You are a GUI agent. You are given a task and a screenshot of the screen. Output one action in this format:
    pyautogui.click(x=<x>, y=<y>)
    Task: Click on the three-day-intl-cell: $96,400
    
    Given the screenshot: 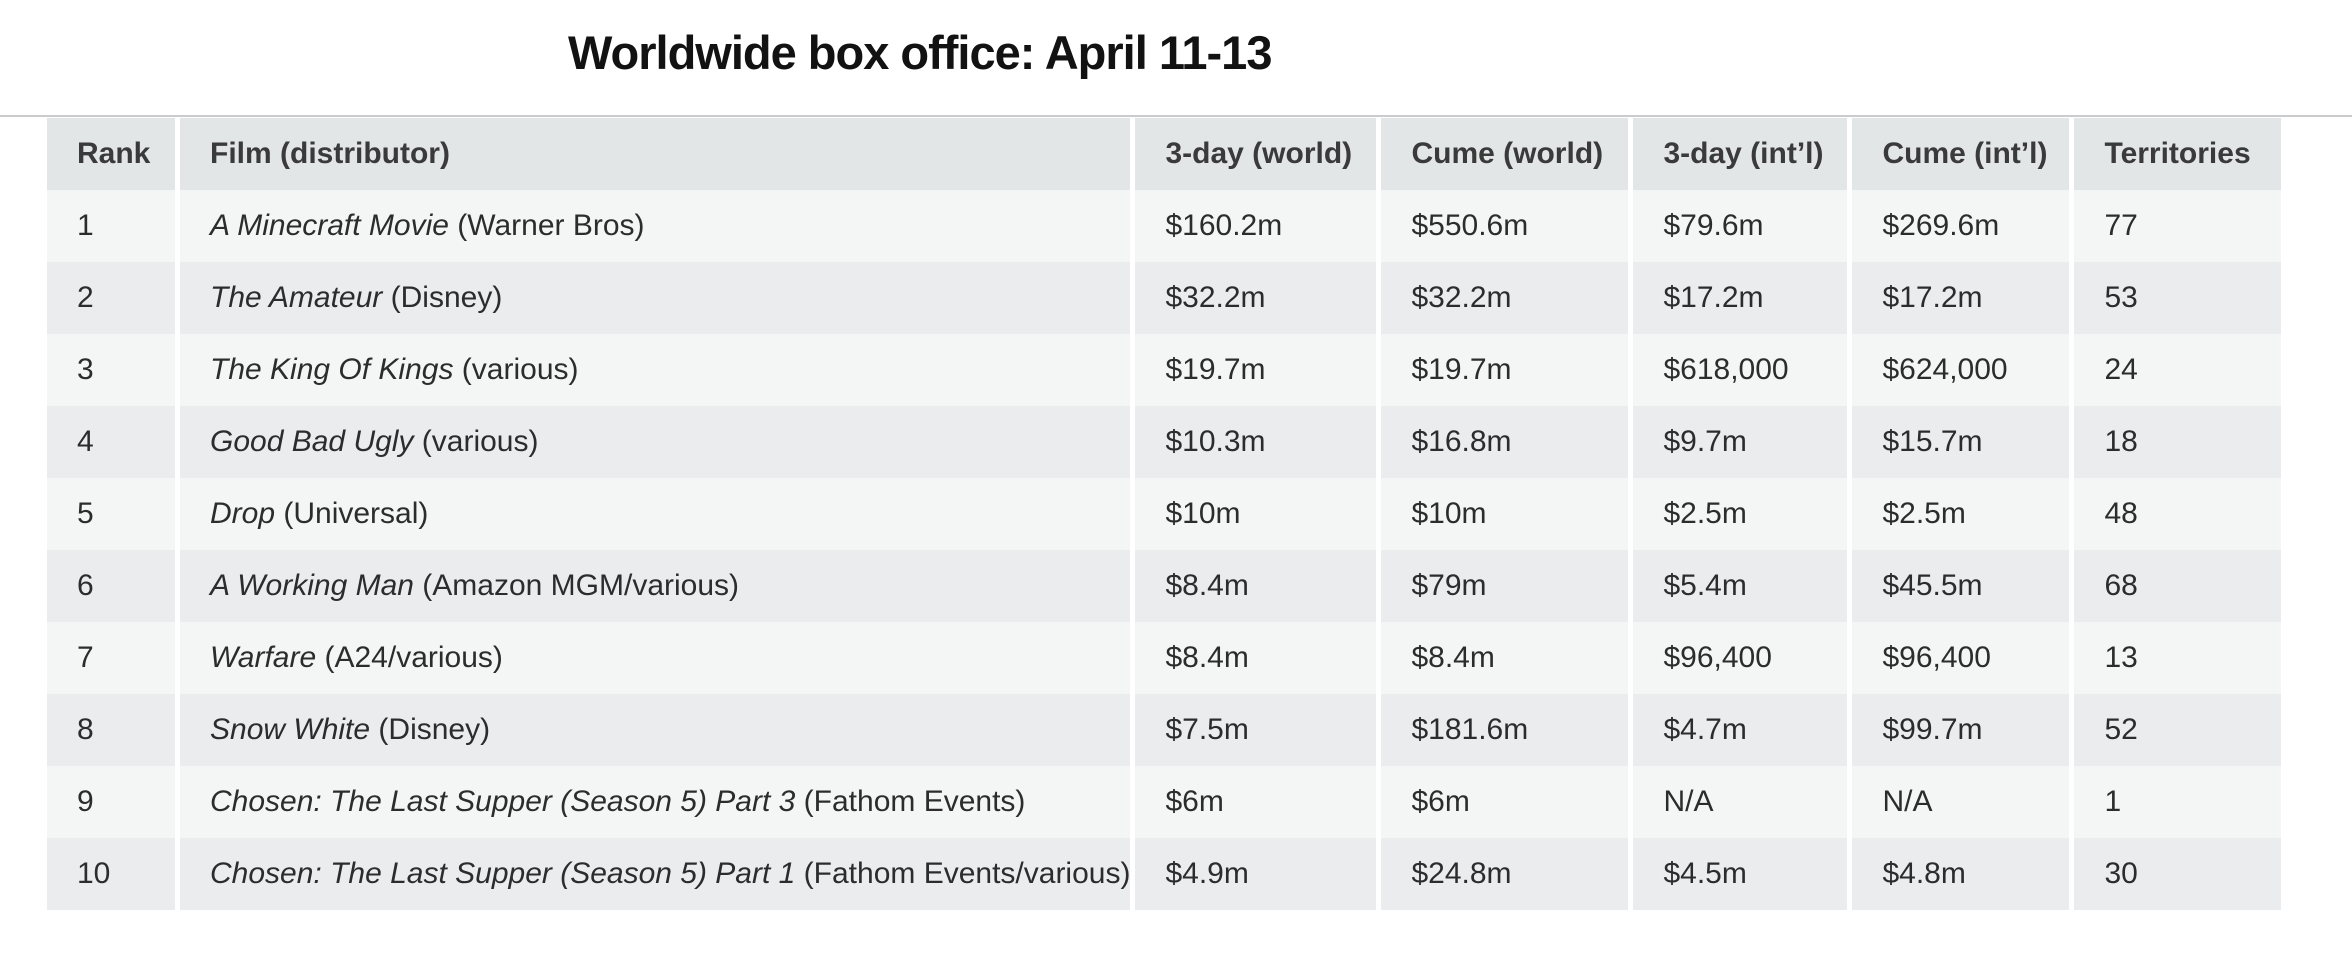 What is the action you would take?
    pyautogui.click(x=1740, y=658)
    